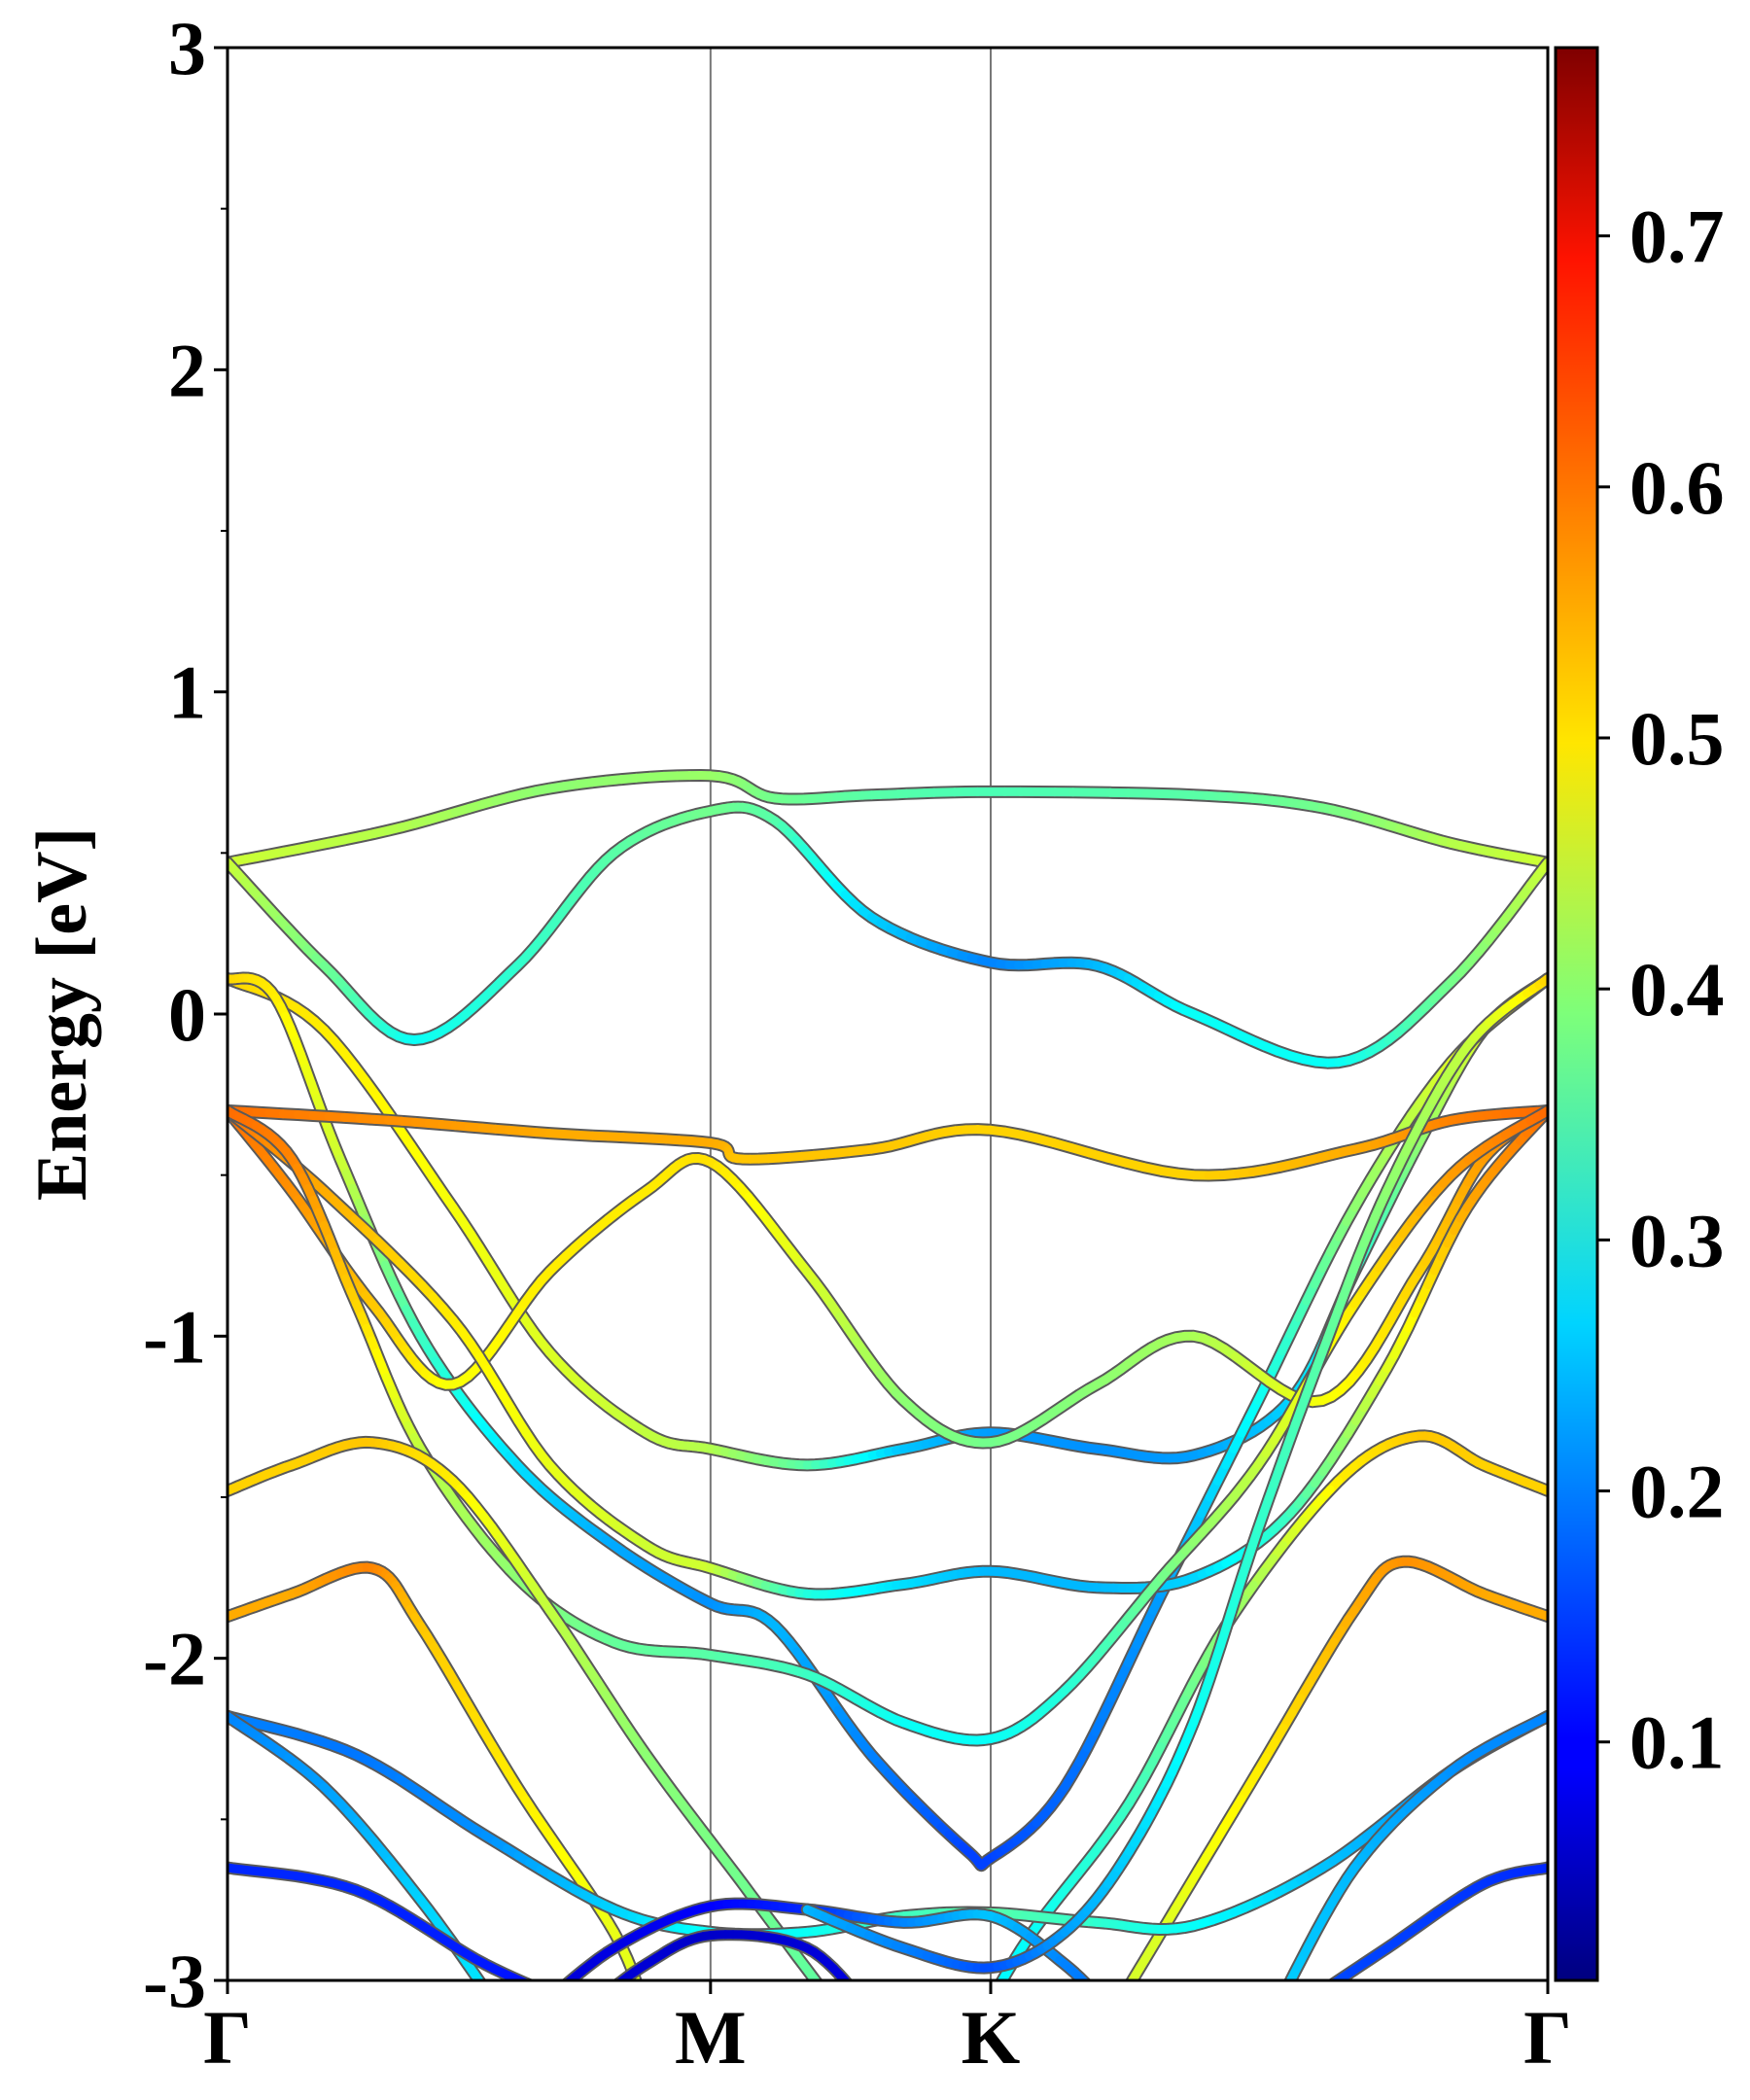 This screenshot has width=1750, height=2100. Describe the element at coordinates (888, 1142) in the screenshot. I see `band-band-e` at that location.